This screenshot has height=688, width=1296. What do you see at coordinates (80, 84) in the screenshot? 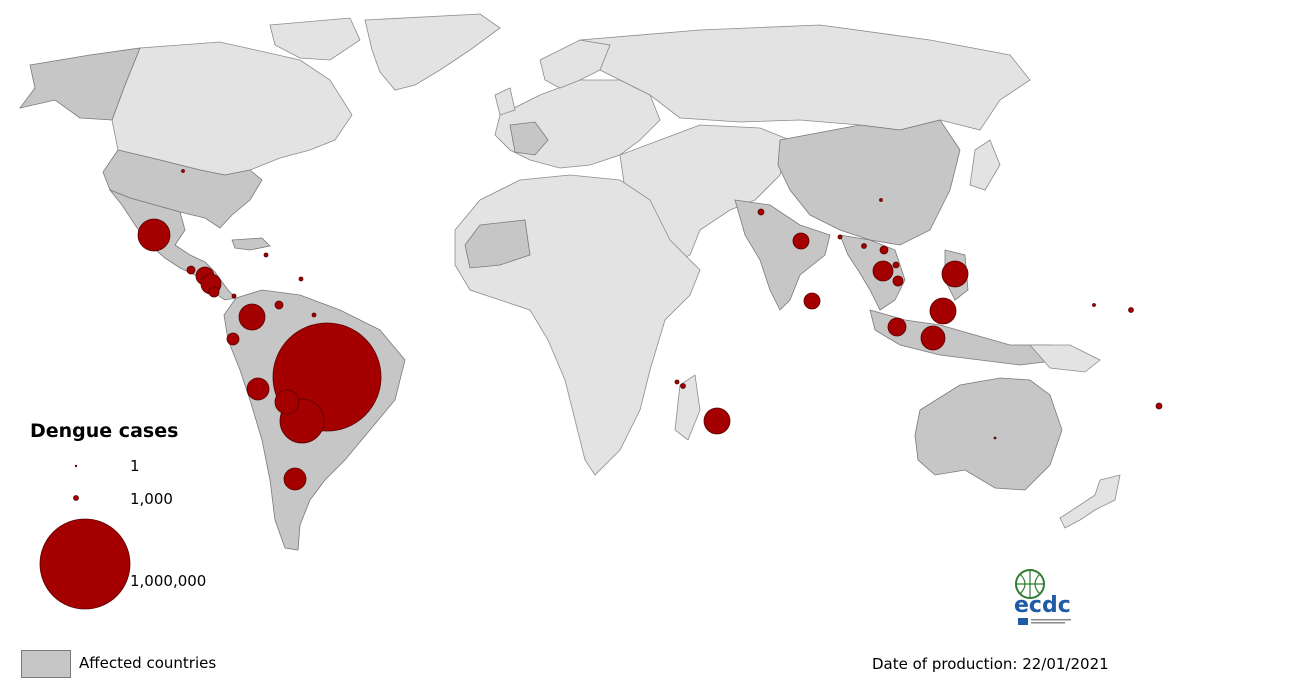
I see `alaska` at bounding box center [80, 84].